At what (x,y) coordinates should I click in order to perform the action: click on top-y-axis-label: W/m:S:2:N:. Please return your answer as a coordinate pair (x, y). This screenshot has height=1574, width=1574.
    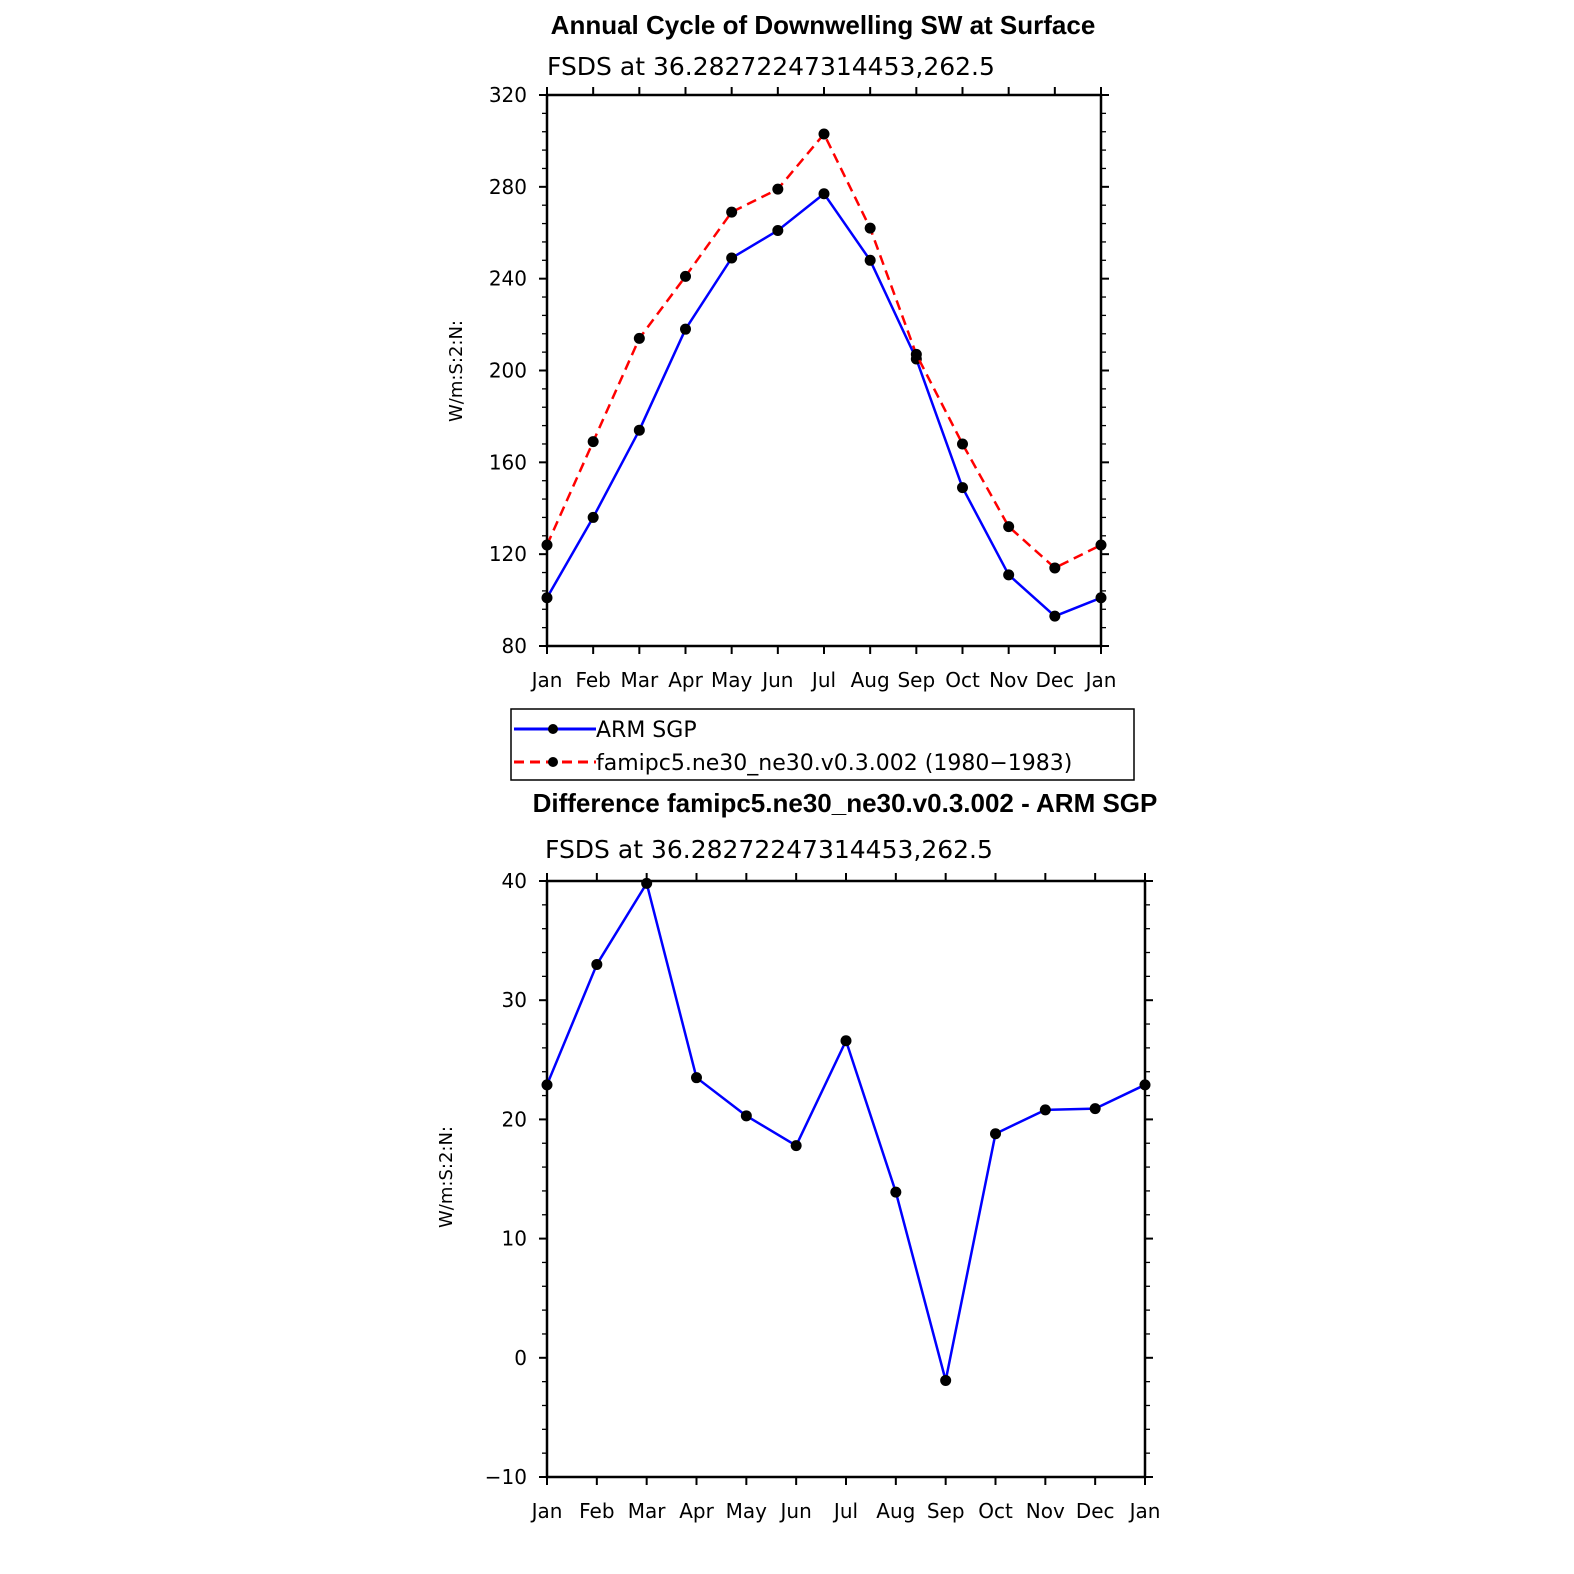
    Looking at the image, I should click on (456, 371).